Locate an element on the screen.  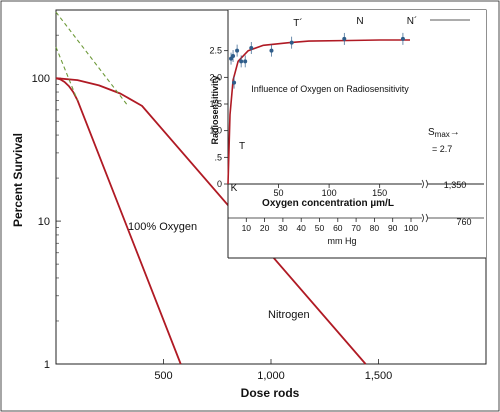
inset-point-label: K is located at coordinates (234, 188).